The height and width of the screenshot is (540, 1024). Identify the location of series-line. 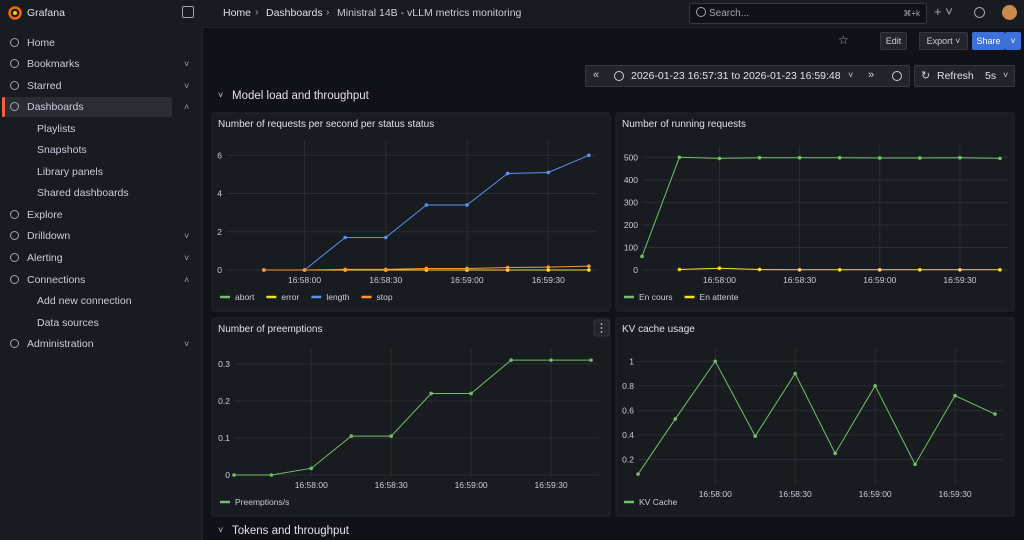
(820, 206).